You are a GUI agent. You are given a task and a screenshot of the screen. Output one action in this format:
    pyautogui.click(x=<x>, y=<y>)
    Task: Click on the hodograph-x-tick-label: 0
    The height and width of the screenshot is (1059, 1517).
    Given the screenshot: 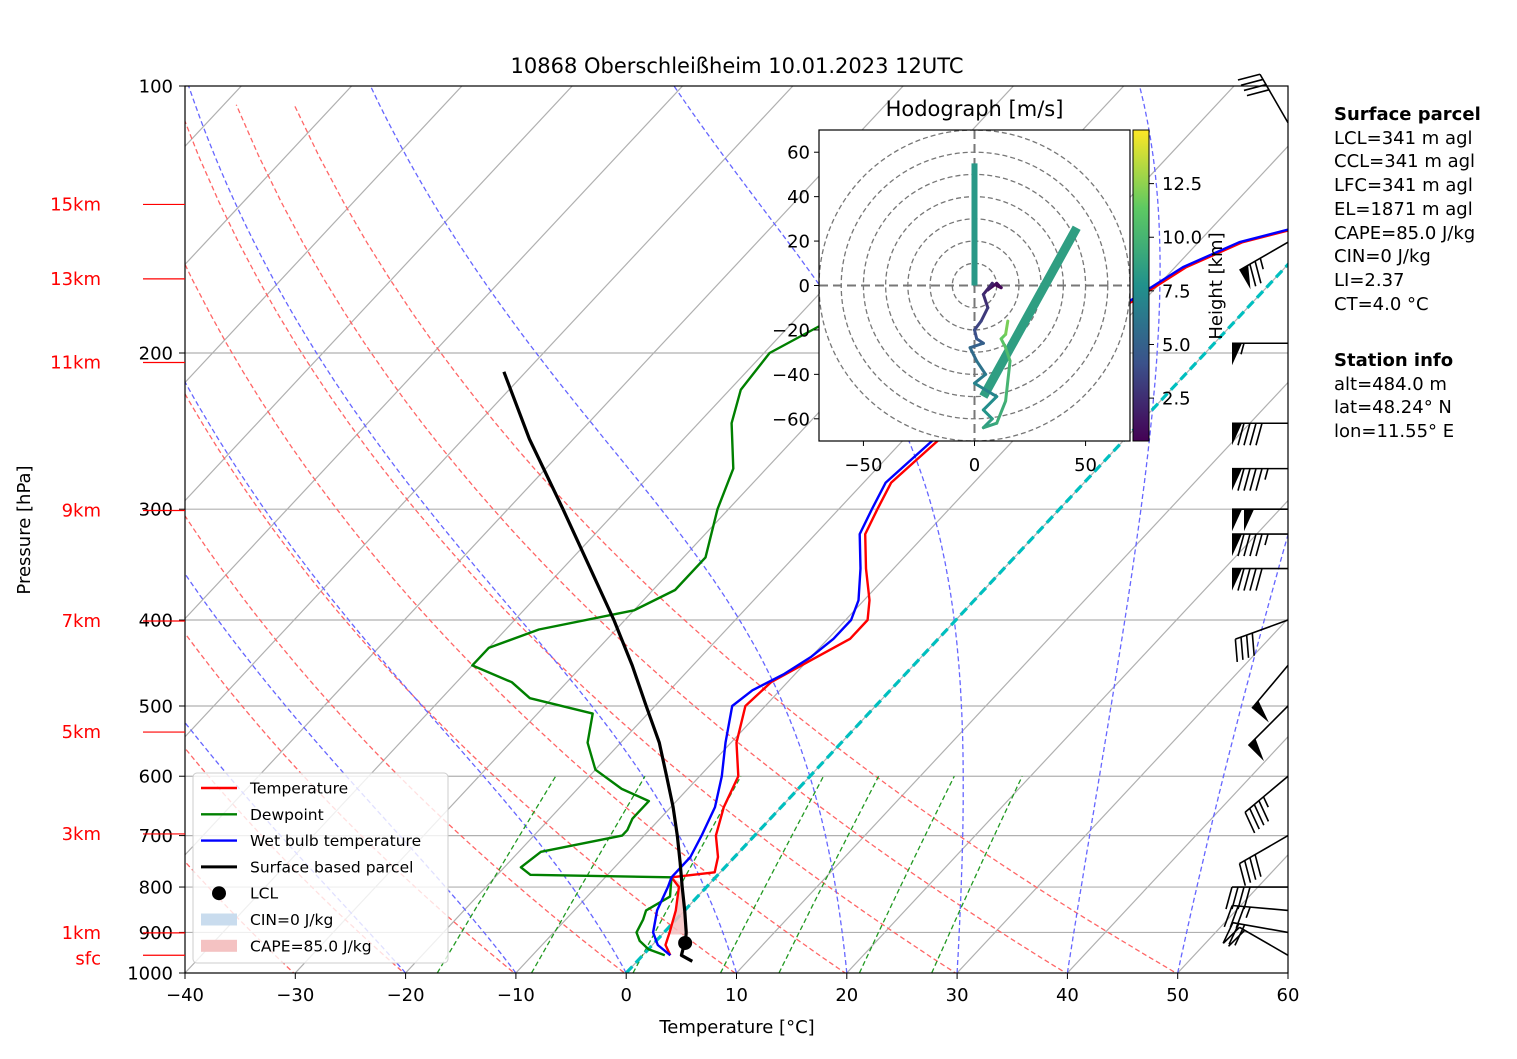 What is the action you would take?
    pyautogui.click(x=974, y=465)
    